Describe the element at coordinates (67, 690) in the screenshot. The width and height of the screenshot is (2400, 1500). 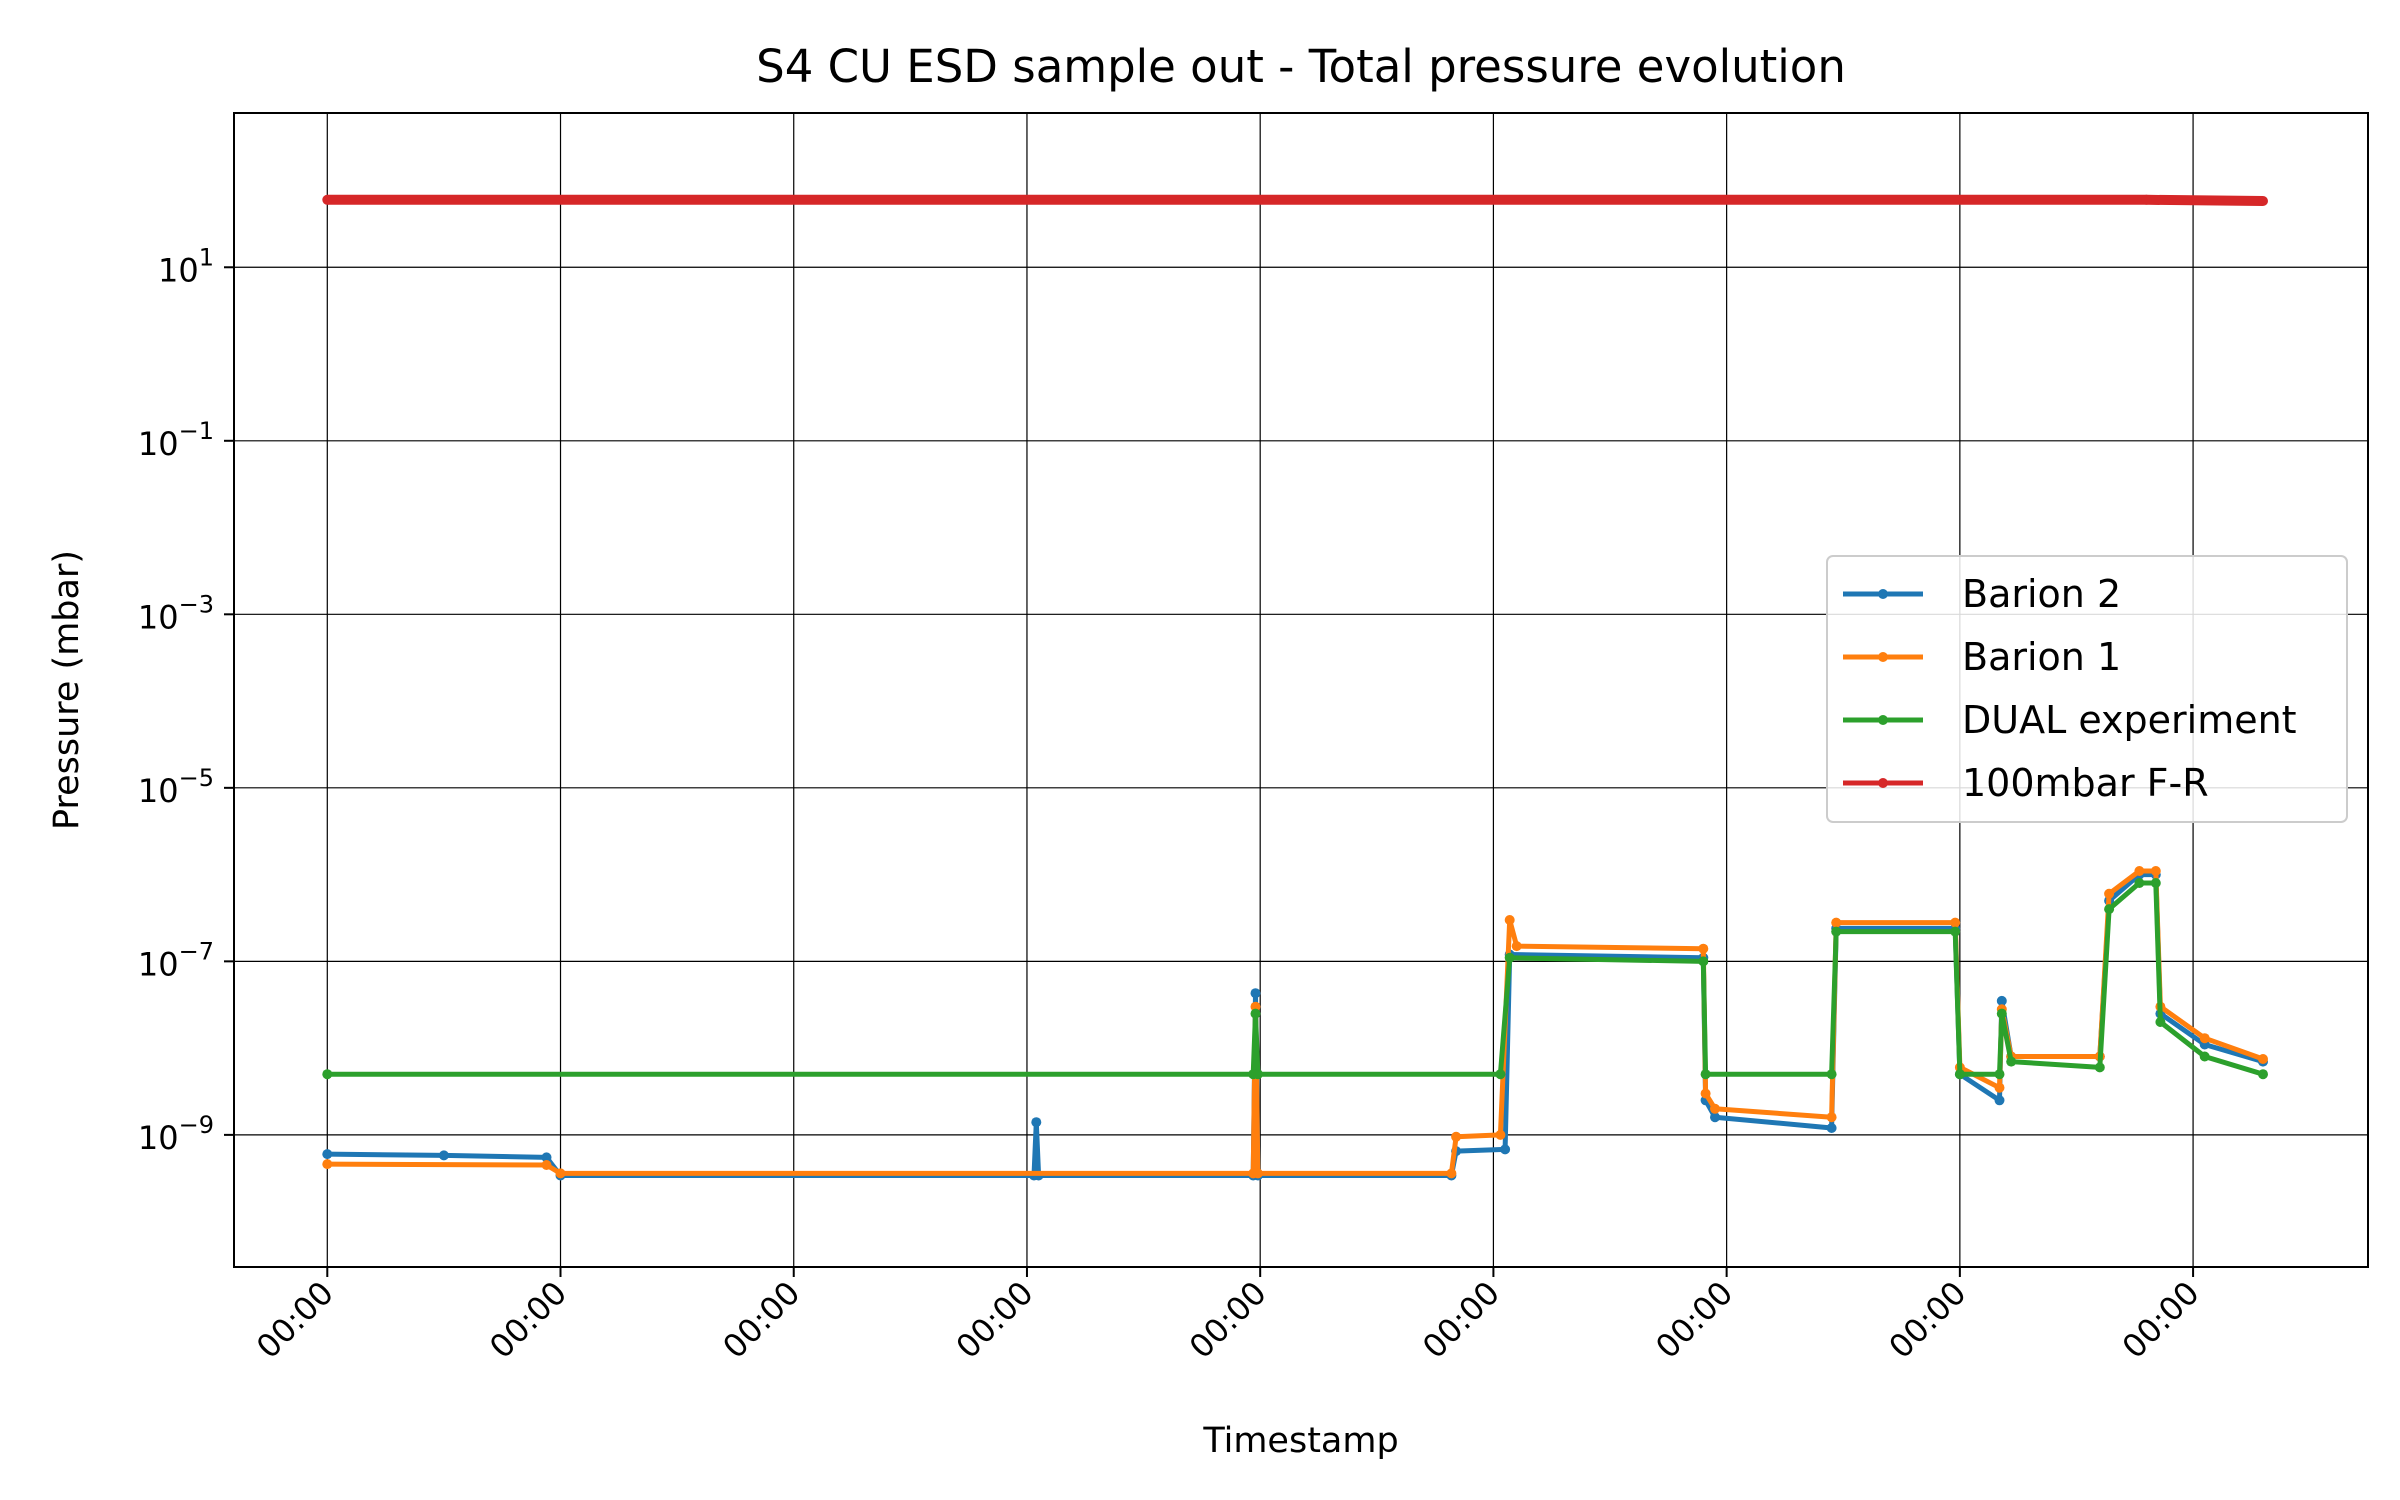
I see `y-axis-label: Pressure (mbar)` at that location.